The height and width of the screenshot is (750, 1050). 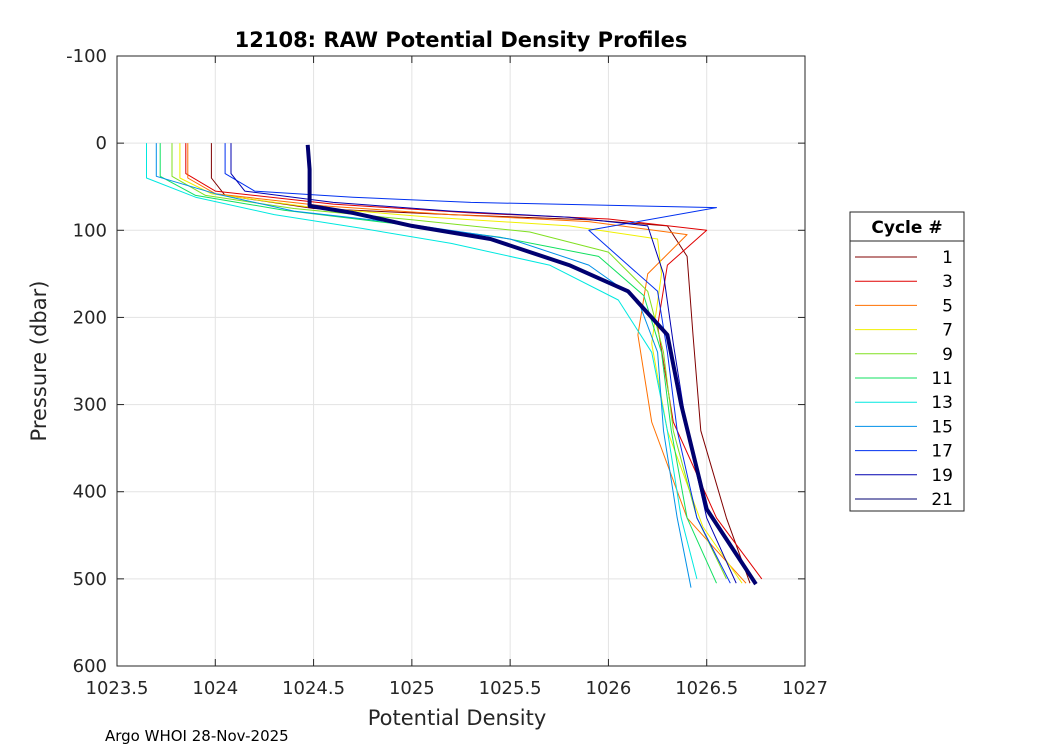 What do you see at coordinates (947, 331) in the screenshot?
I see `legend-label: 7` at bounding box center [947, 331].